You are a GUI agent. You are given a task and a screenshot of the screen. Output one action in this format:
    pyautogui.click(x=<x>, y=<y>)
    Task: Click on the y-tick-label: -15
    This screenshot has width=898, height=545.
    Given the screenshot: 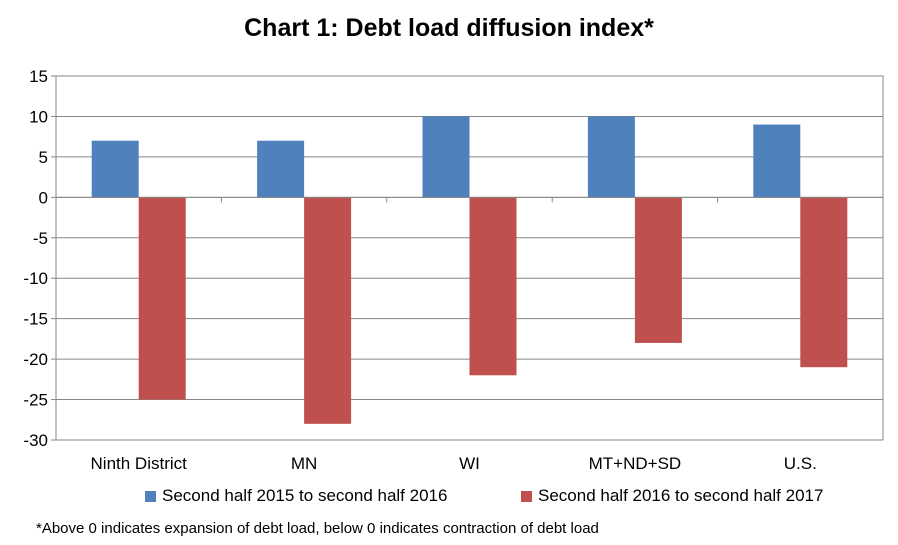 What is the action you would take?
    pyautogui.click(x=35, y=319)
    